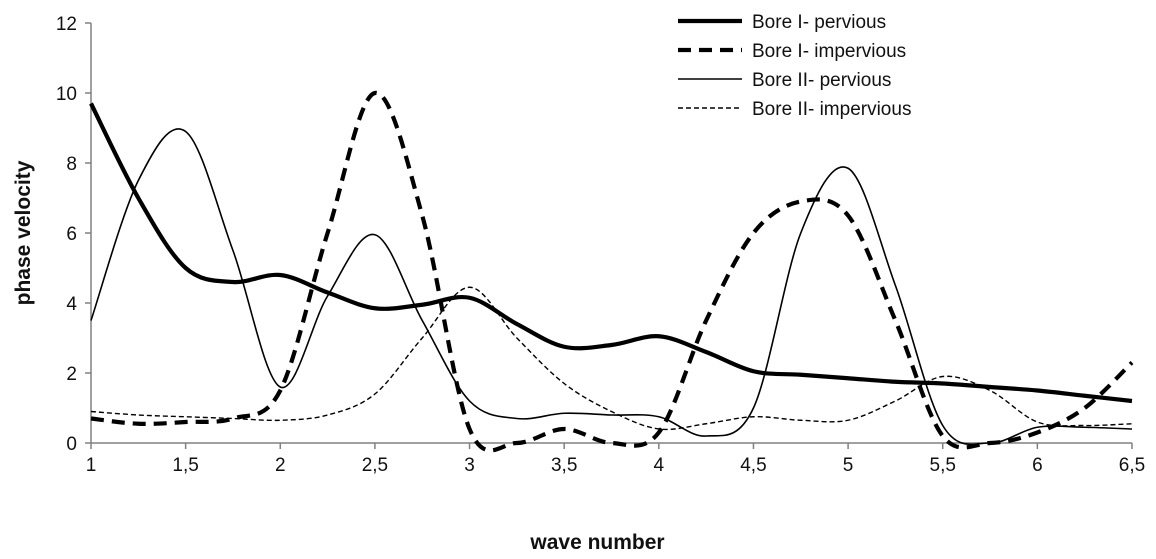  What do you see at coordinates (1037, 465) in the screenshot?
I see `x-tick-label: 6` at bounding box center [1037, 465].